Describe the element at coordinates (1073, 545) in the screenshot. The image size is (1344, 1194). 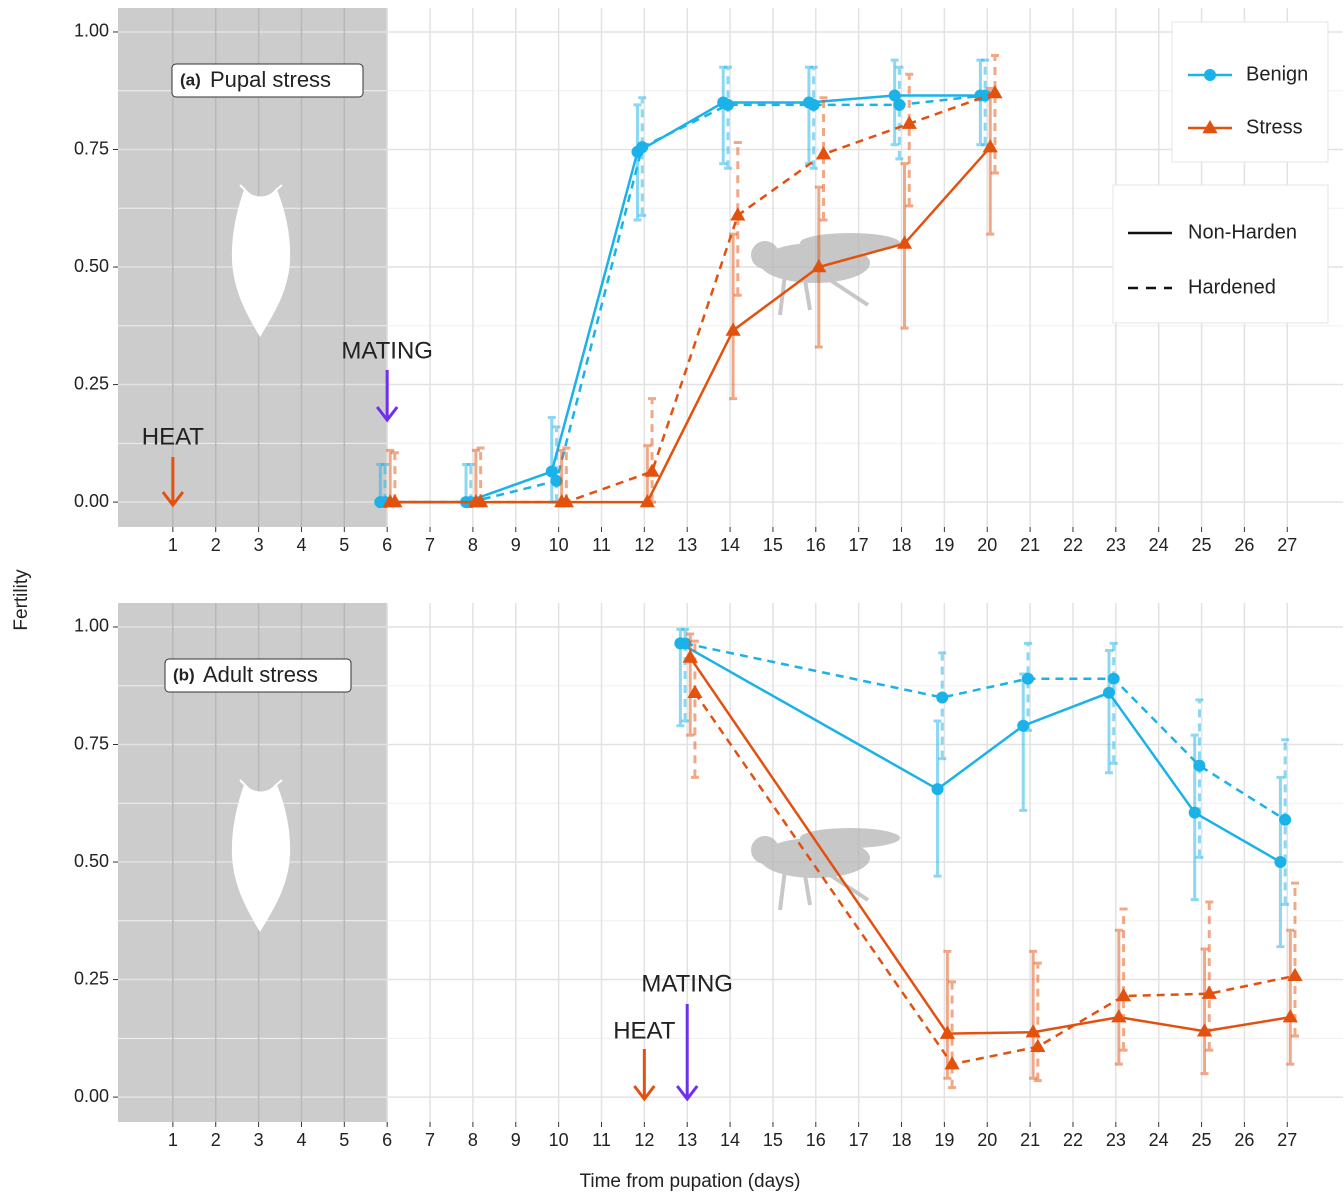
I see `x-tick-label: 22` at that location.